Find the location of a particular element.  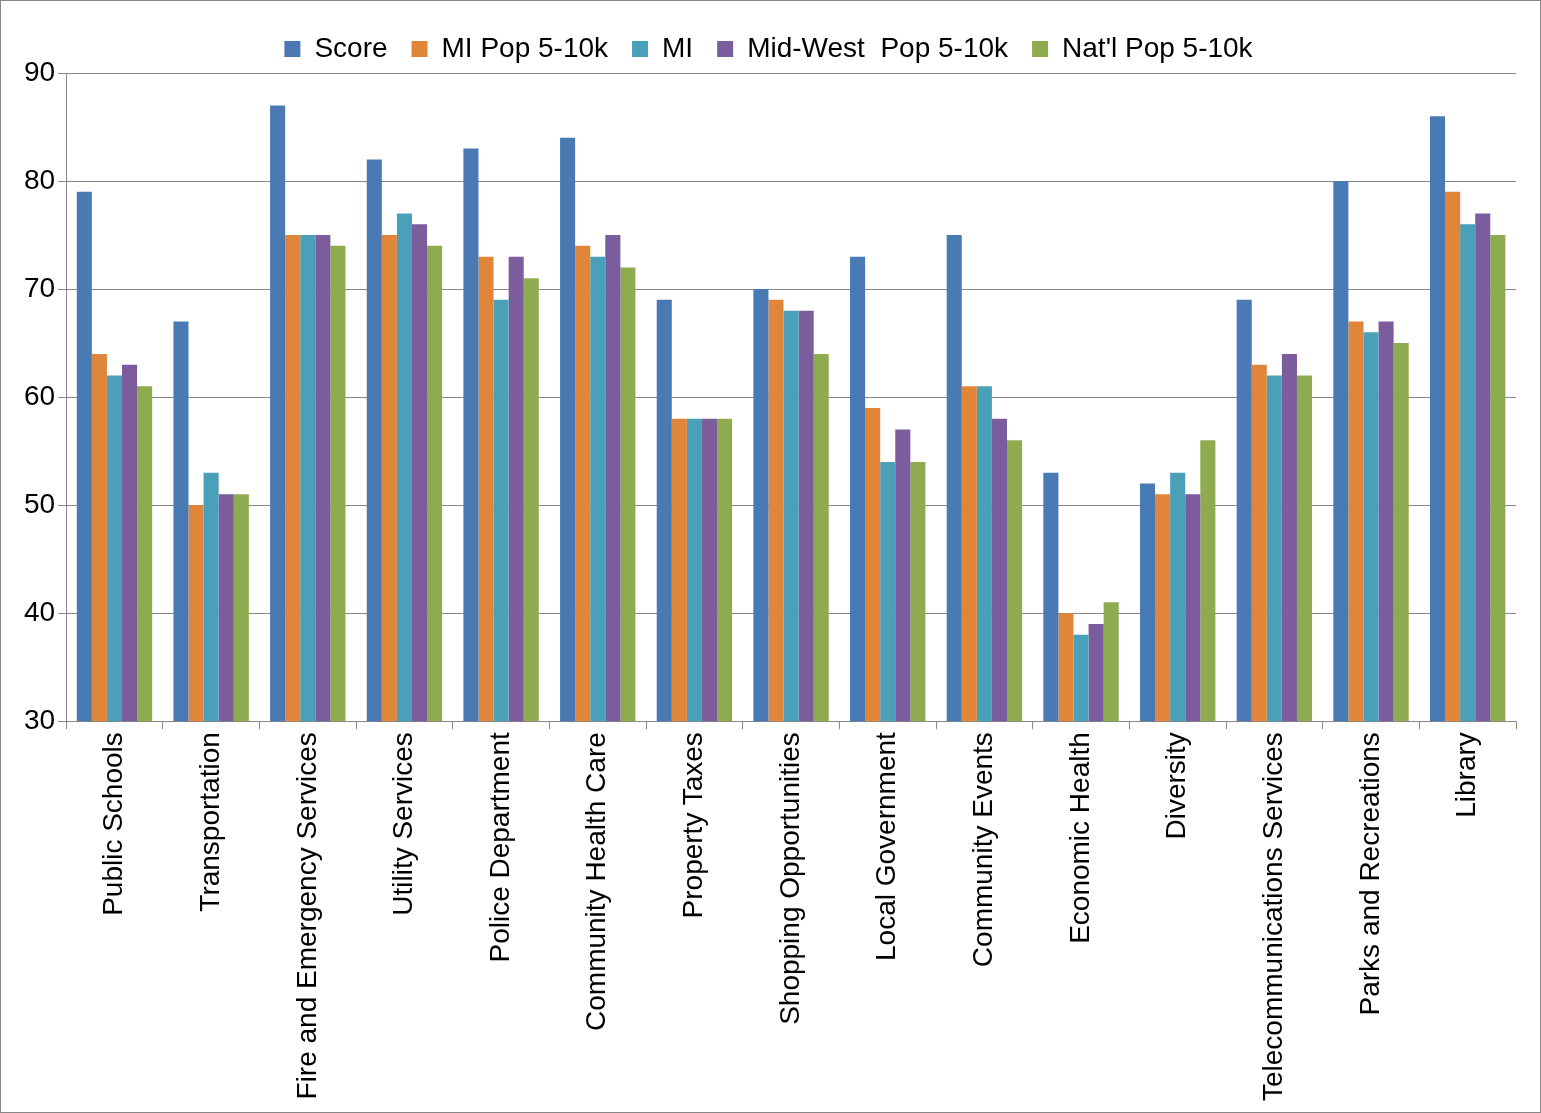

x-tick-label: Property Taxes is located at coordinates (693, 825).